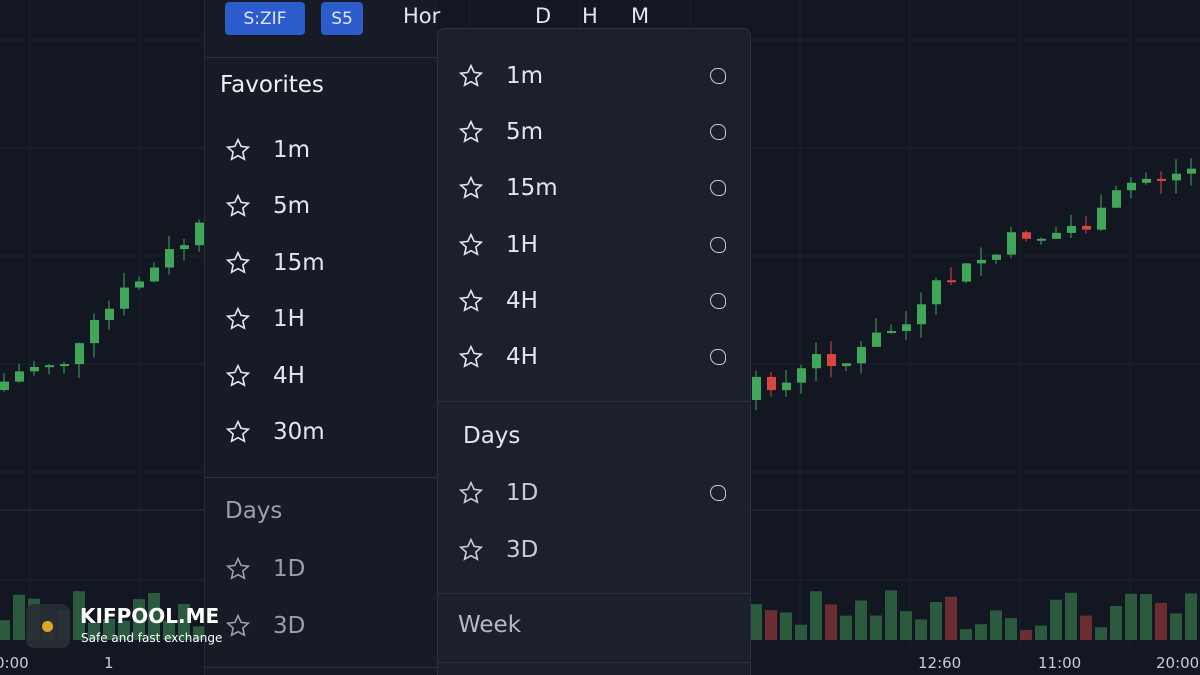 The image size is (1200, 675). What do you see at coordinates (422, 16) in the screenshot?
I see `toolbar-item: Hor` at bounding box center [422, 16].